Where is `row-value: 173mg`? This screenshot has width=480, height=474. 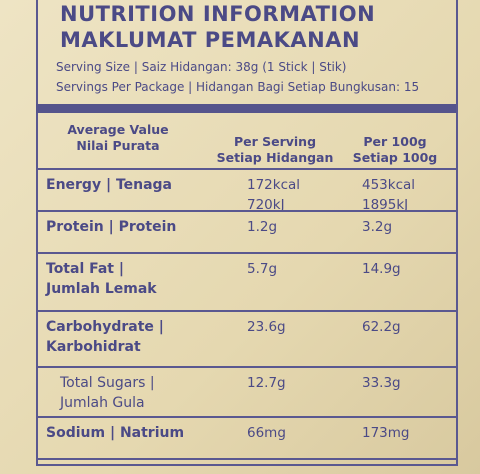
row-value: 173mg is located at coordinates (386, 433).